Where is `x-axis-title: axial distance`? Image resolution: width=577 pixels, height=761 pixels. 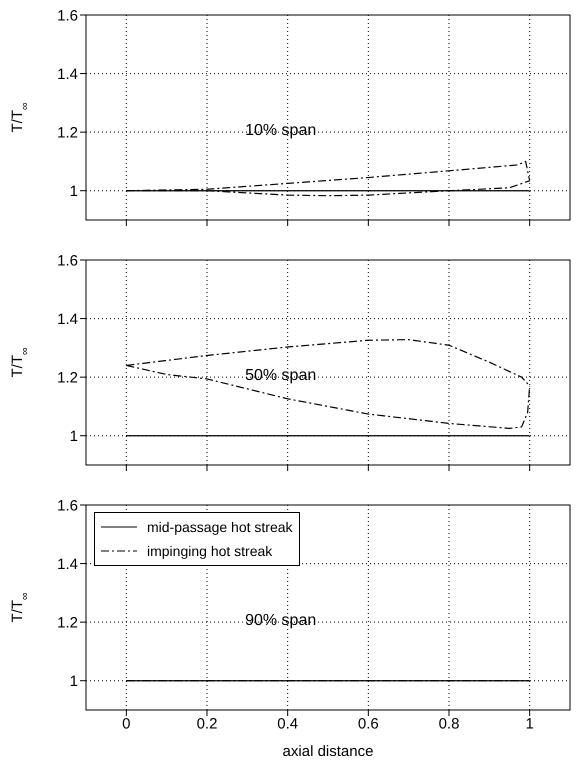 x-axis-title: axial distance is located at coordinates (328, 751).